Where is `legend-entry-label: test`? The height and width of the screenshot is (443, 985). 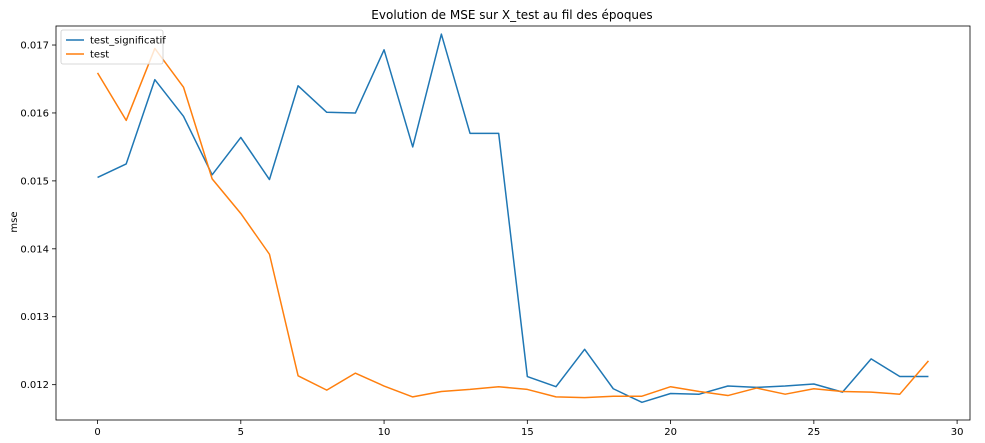 legend-entry-label: test is located at coordinates (99, 55).